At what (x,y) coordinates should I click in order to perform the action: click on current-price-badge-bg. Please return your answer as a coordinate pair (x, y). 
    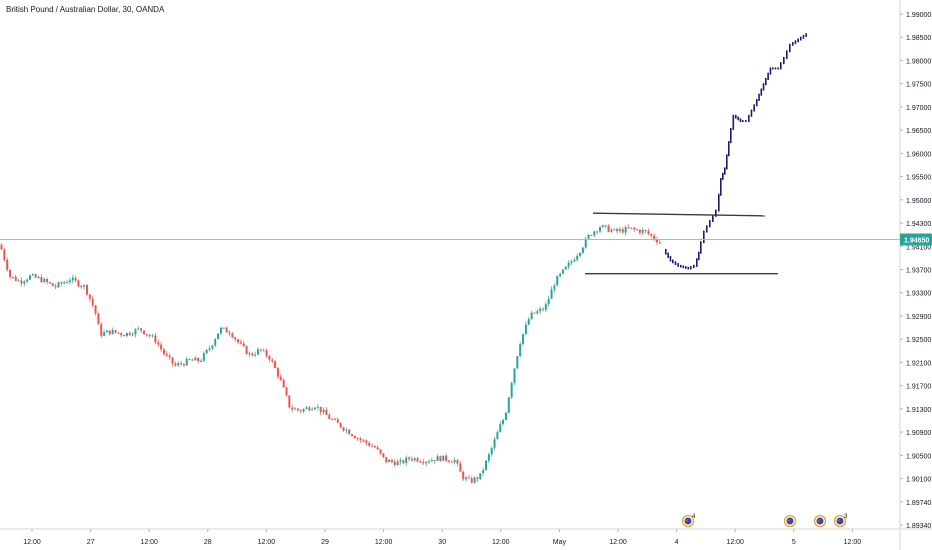
    Looking at the image, I should click on (916, 239).